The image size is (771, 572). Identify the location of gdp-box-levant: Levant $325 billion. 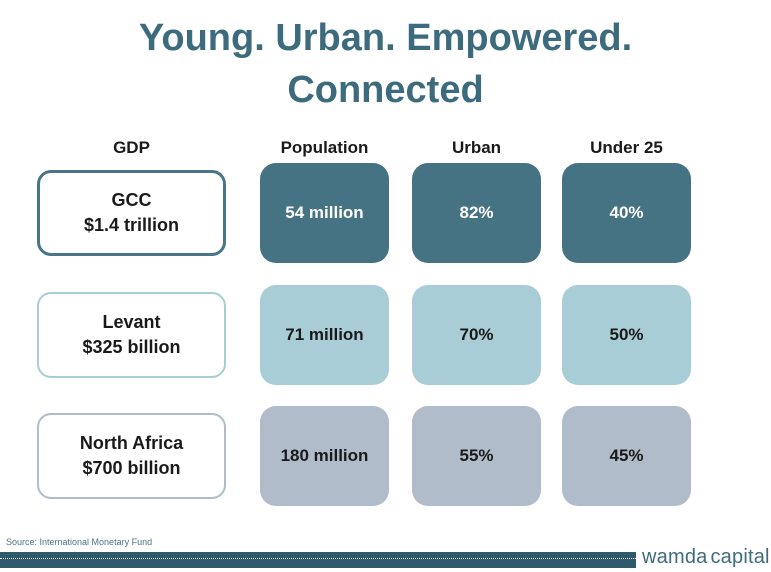
(131, 335).